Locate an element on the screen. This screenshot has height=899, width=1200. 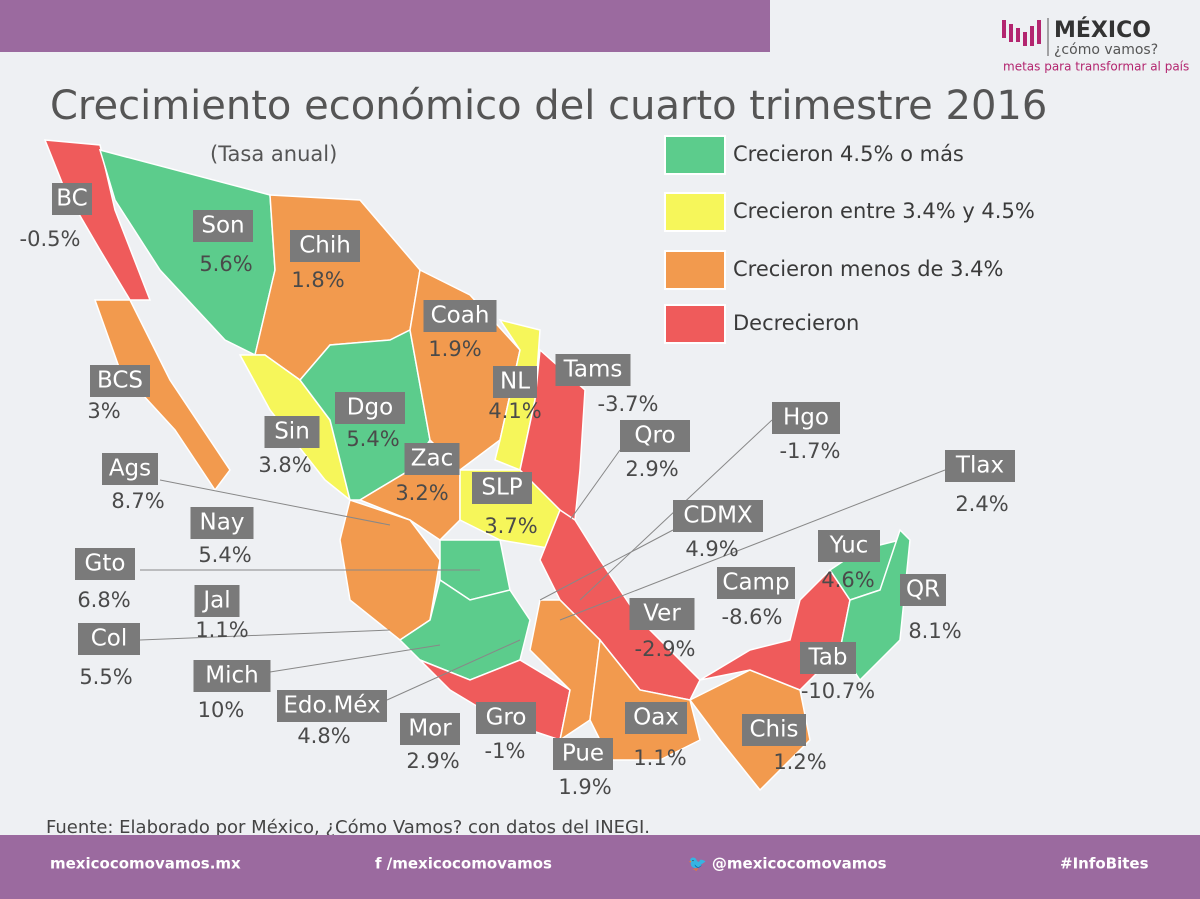
state-abbr: BC is located at coordinates (71, 199).